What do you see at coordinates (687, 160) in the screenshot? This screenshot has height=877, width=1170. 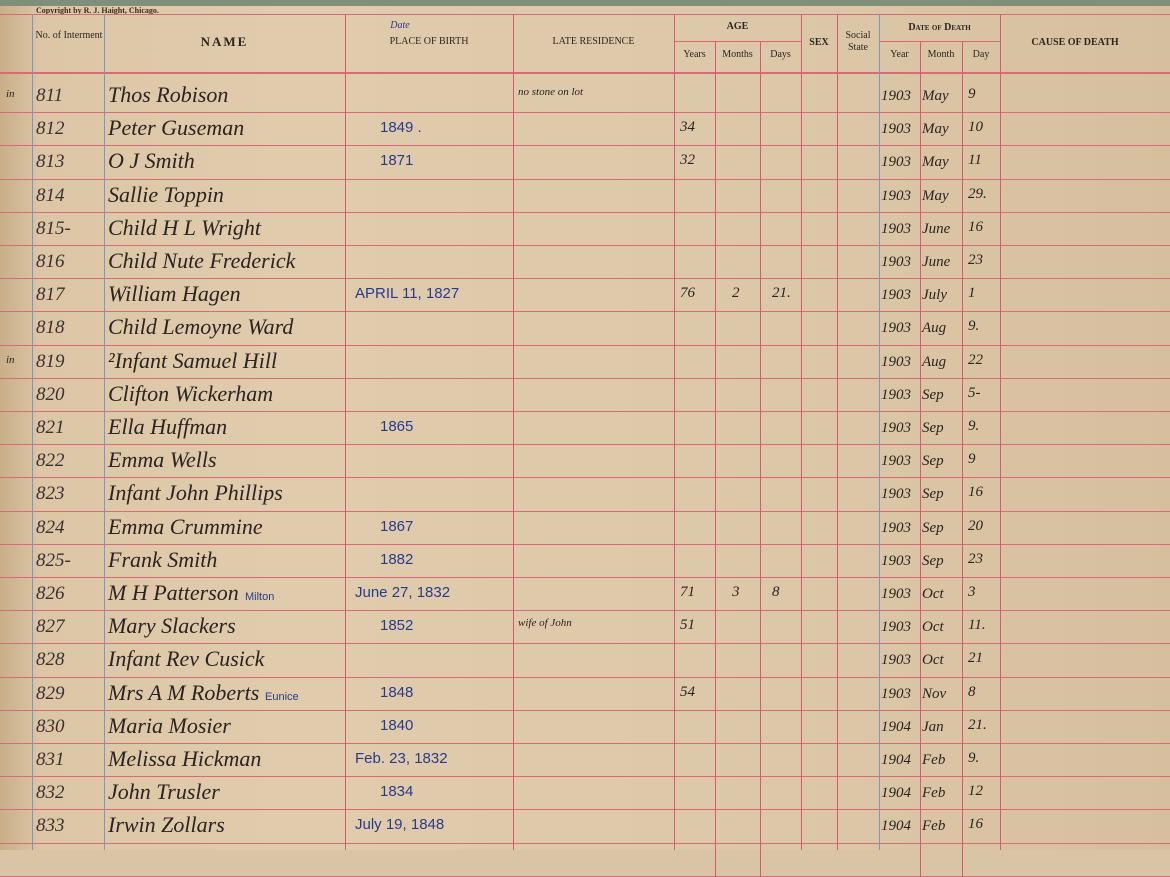 I see `age-years: 32` at bounding box center [687, 160].